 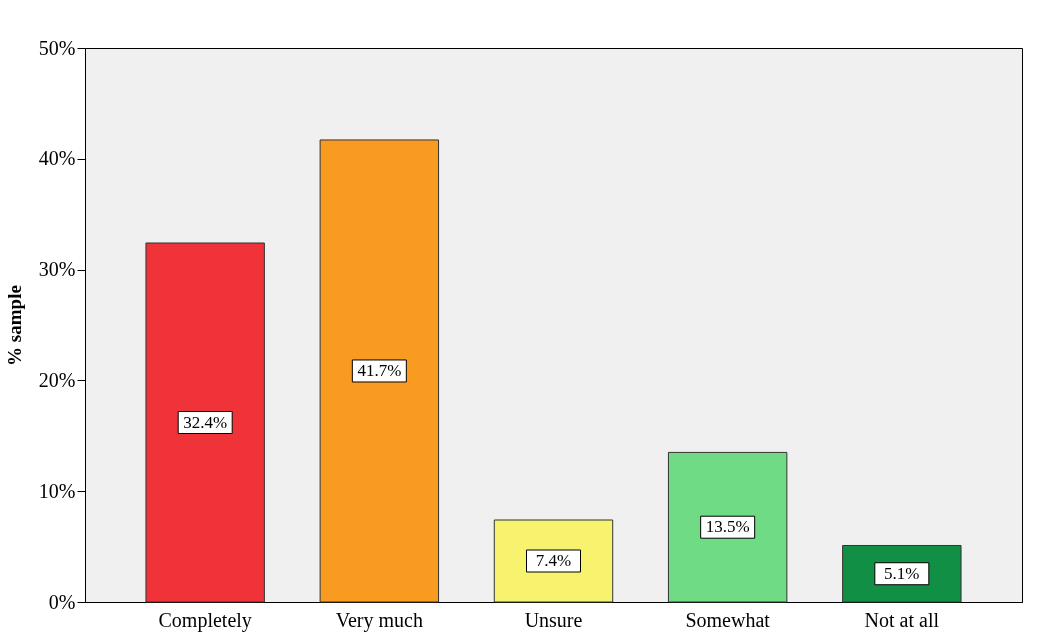 I want to click on y-axis-title: % sample, so click(x=14, y=325).